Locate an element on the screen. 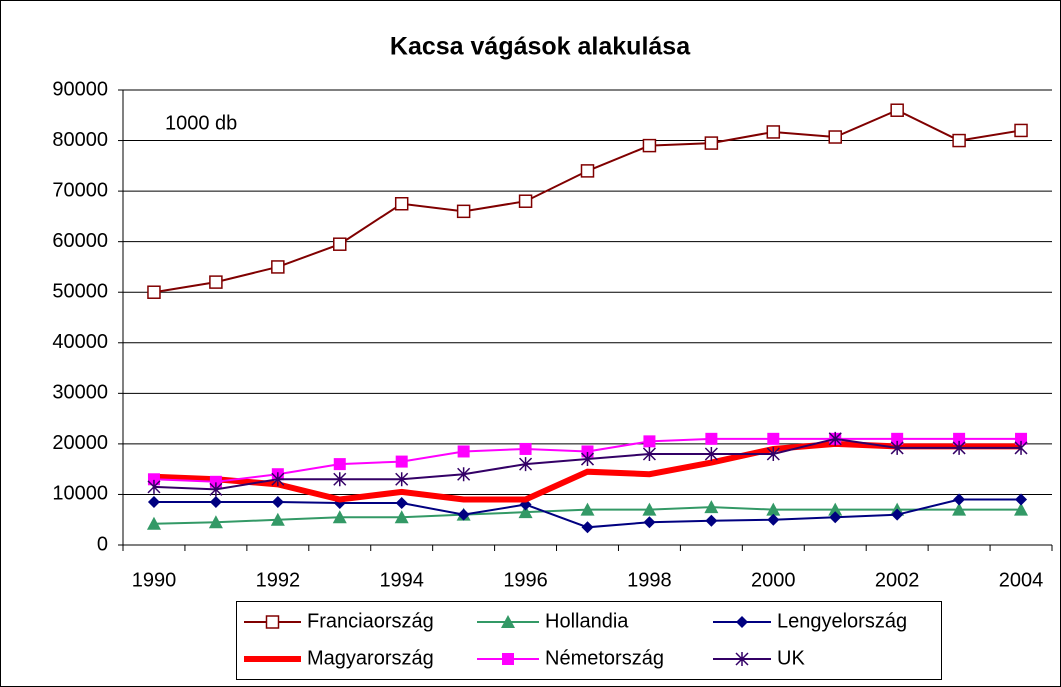  x-tick-label: 1998 is located at coordinates (649, 580).